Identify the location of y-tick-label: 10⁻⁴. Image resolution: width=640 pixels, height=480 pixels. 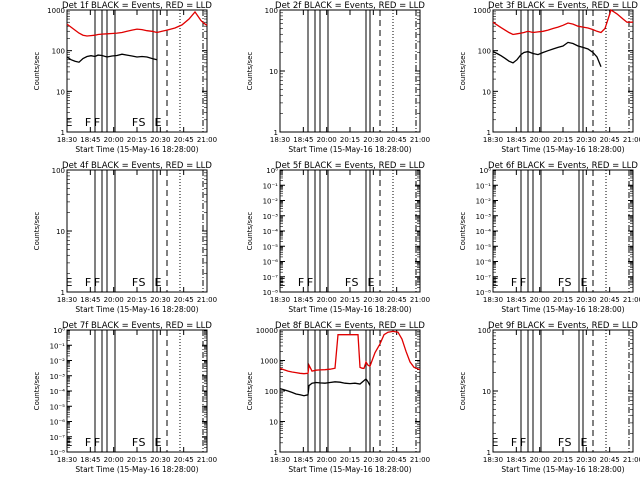
(271, 232).